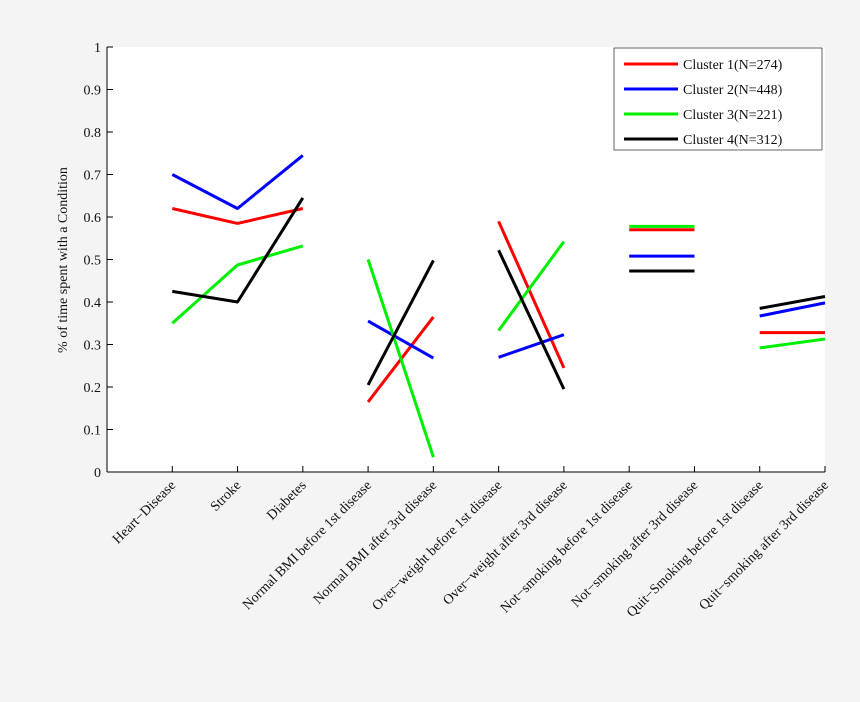 The height and width of the screenshot is (702, 860). I want to click on x-tick-label: Heart−Disease, so click(144, 512).